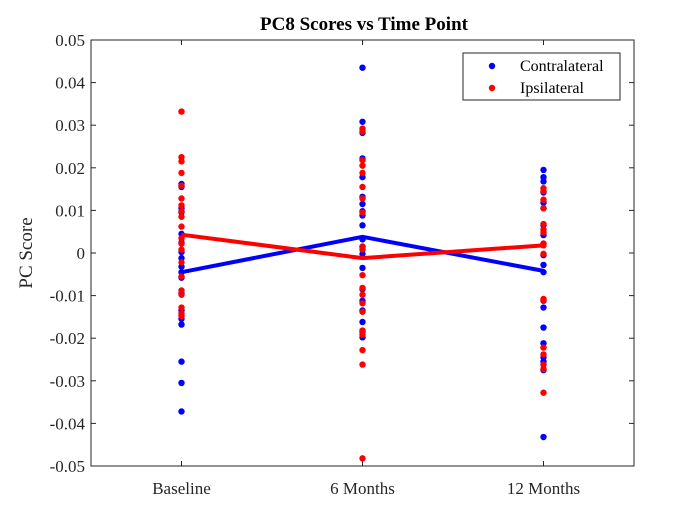 The height and width of the screenshot is (525, 700). I want to click on y-tick-label: -0.02, so click(67, 338).